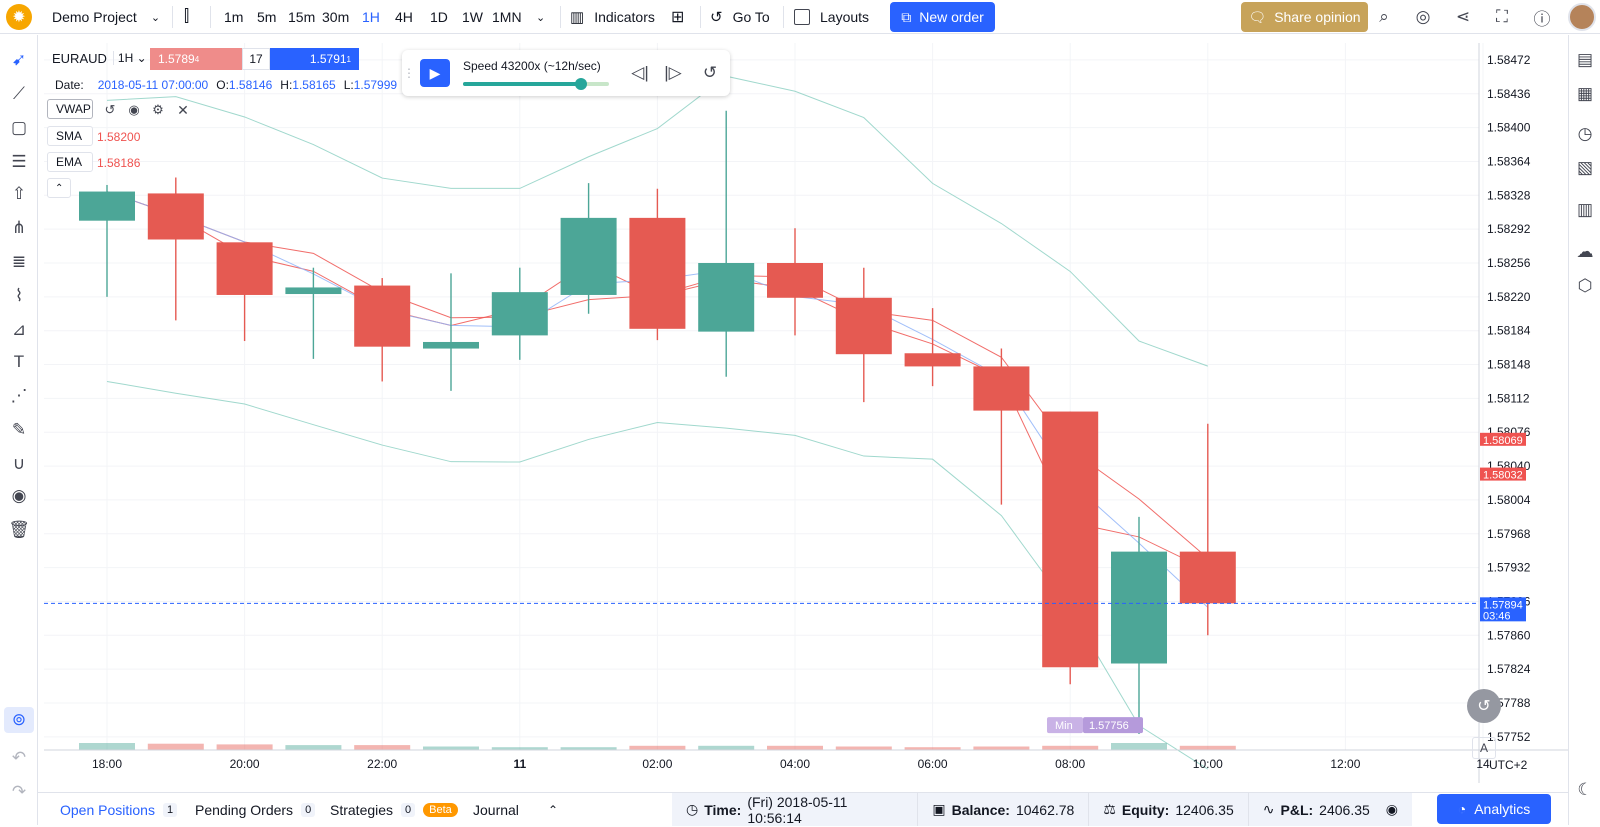  Describe the element at coordinates (19, 463) in the screenshot. I see `magnet-icon: ∪` at that location.